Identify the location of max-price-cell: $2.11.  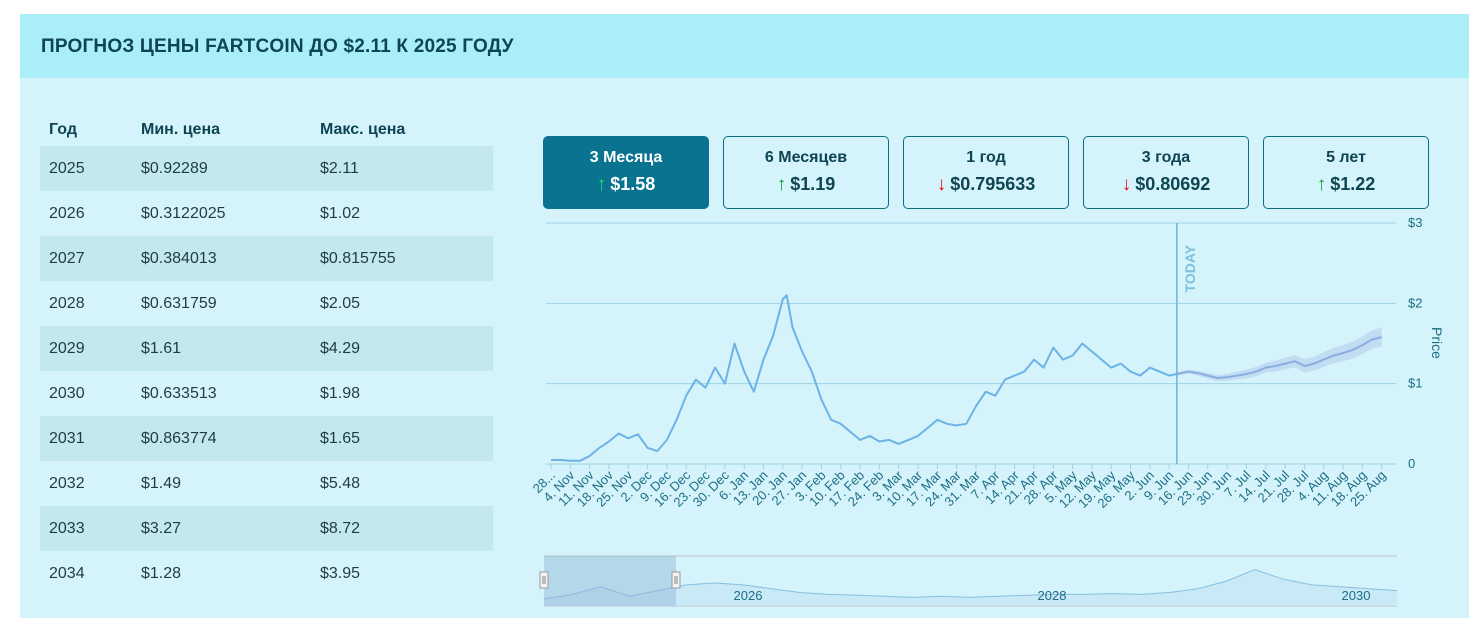
(402, 168).